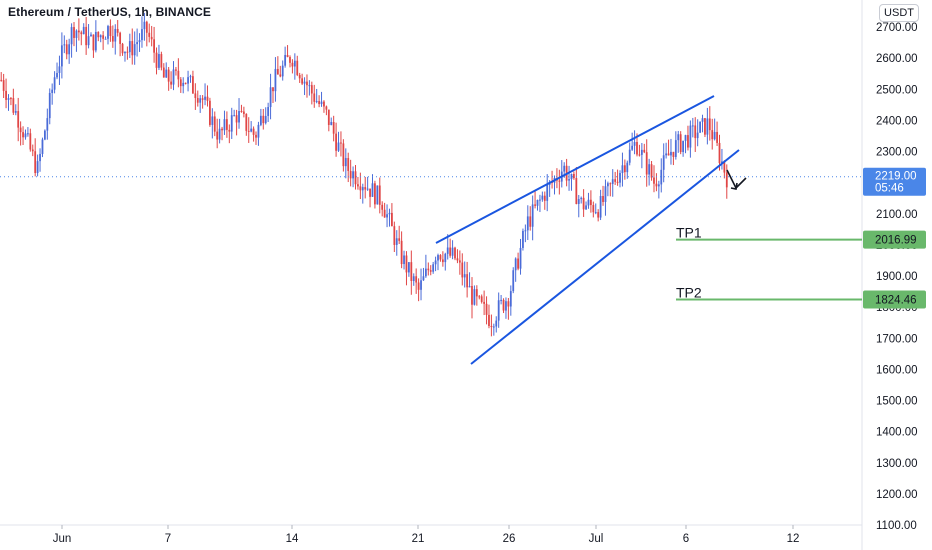 The width and height of the screenshot is (932, 550). Describe the element at coordinates (110, 12) in the screenshot. I see `chart-title: Ethereum / TetherUS, 1h, BINANCE` at that location.